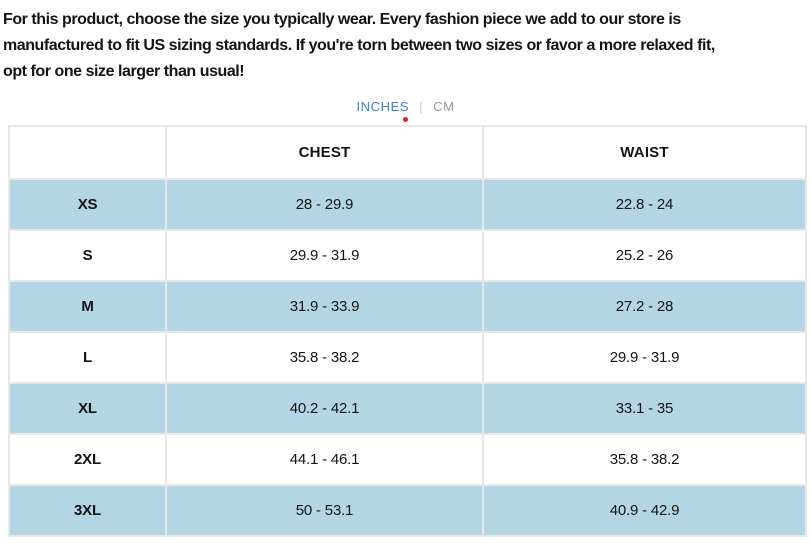 The height and width of the screenshot is (543, 811). I want to click on table-row: 3XL 50 - 53.1 40.9 - 42.9, so click(407, 510).